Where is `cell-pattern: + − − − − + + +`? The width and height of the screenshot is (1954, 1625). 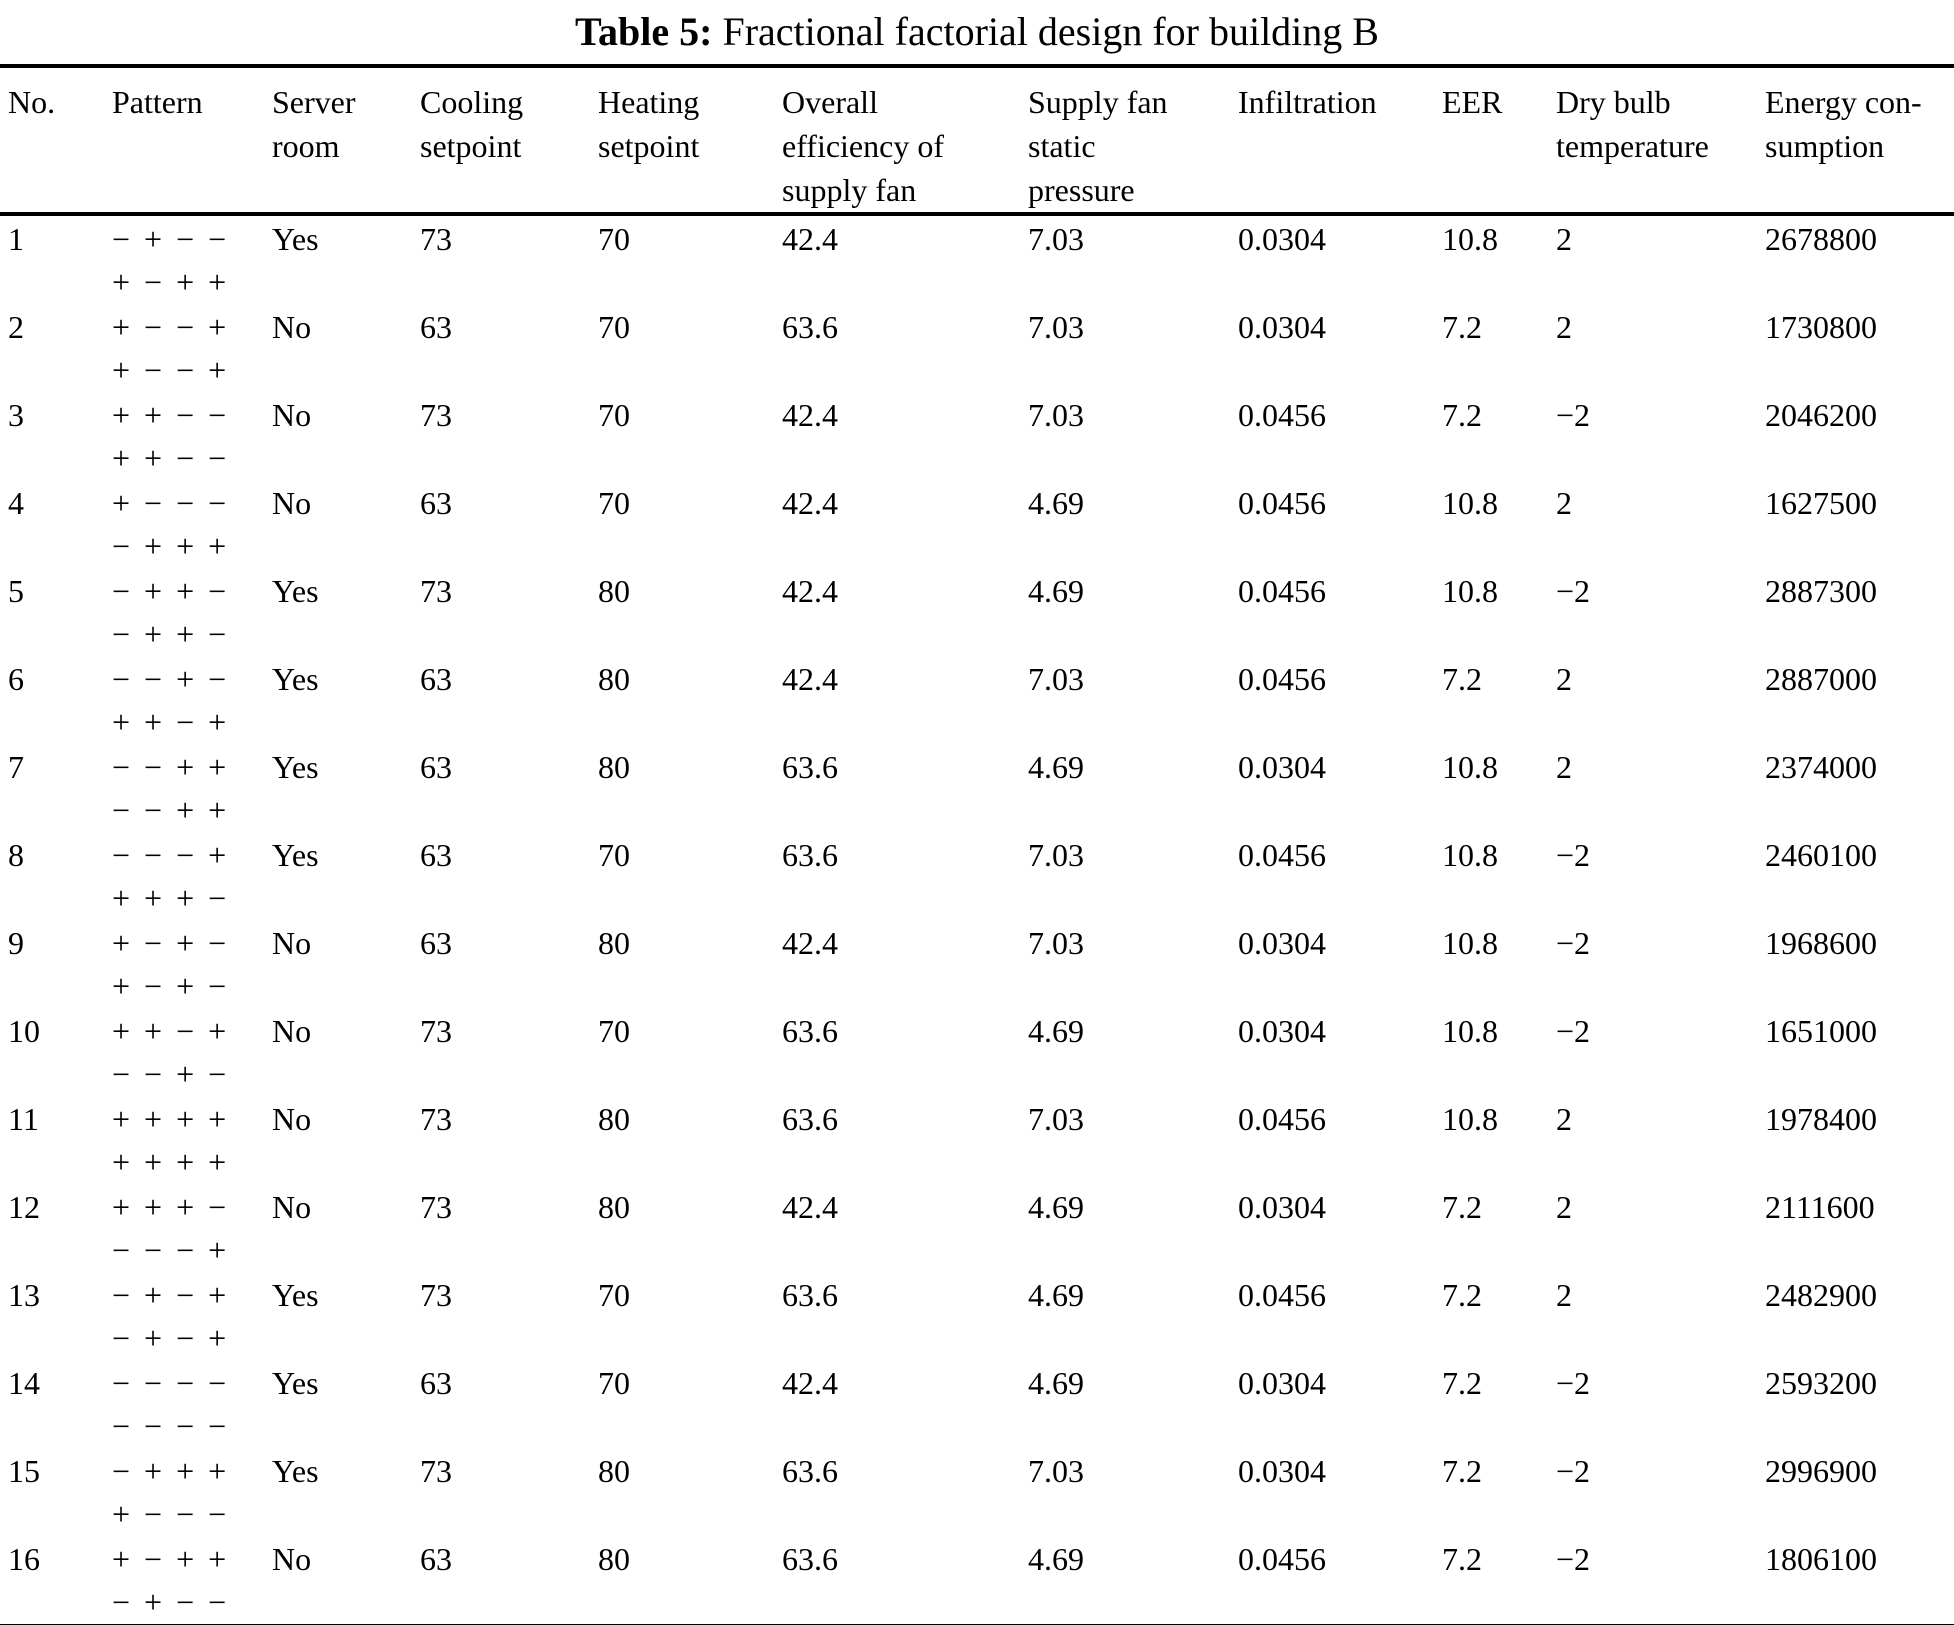
cell-pattern: + − − − − + + + is located at coordinates (184, 524).